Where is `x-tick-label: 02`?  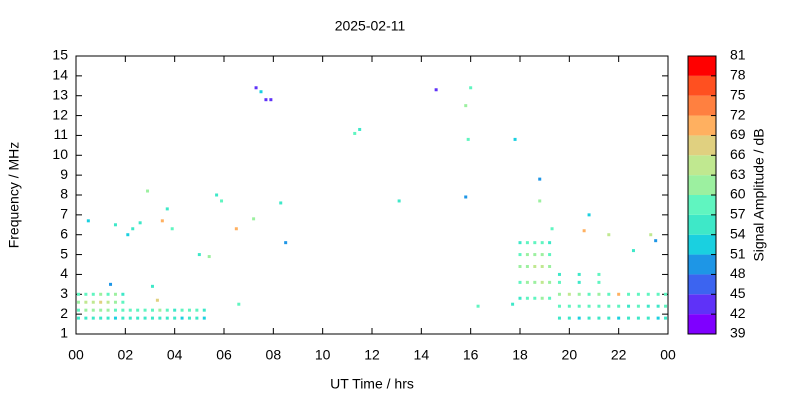 x-tick-label: 02 is located at coordinates (126, 355).